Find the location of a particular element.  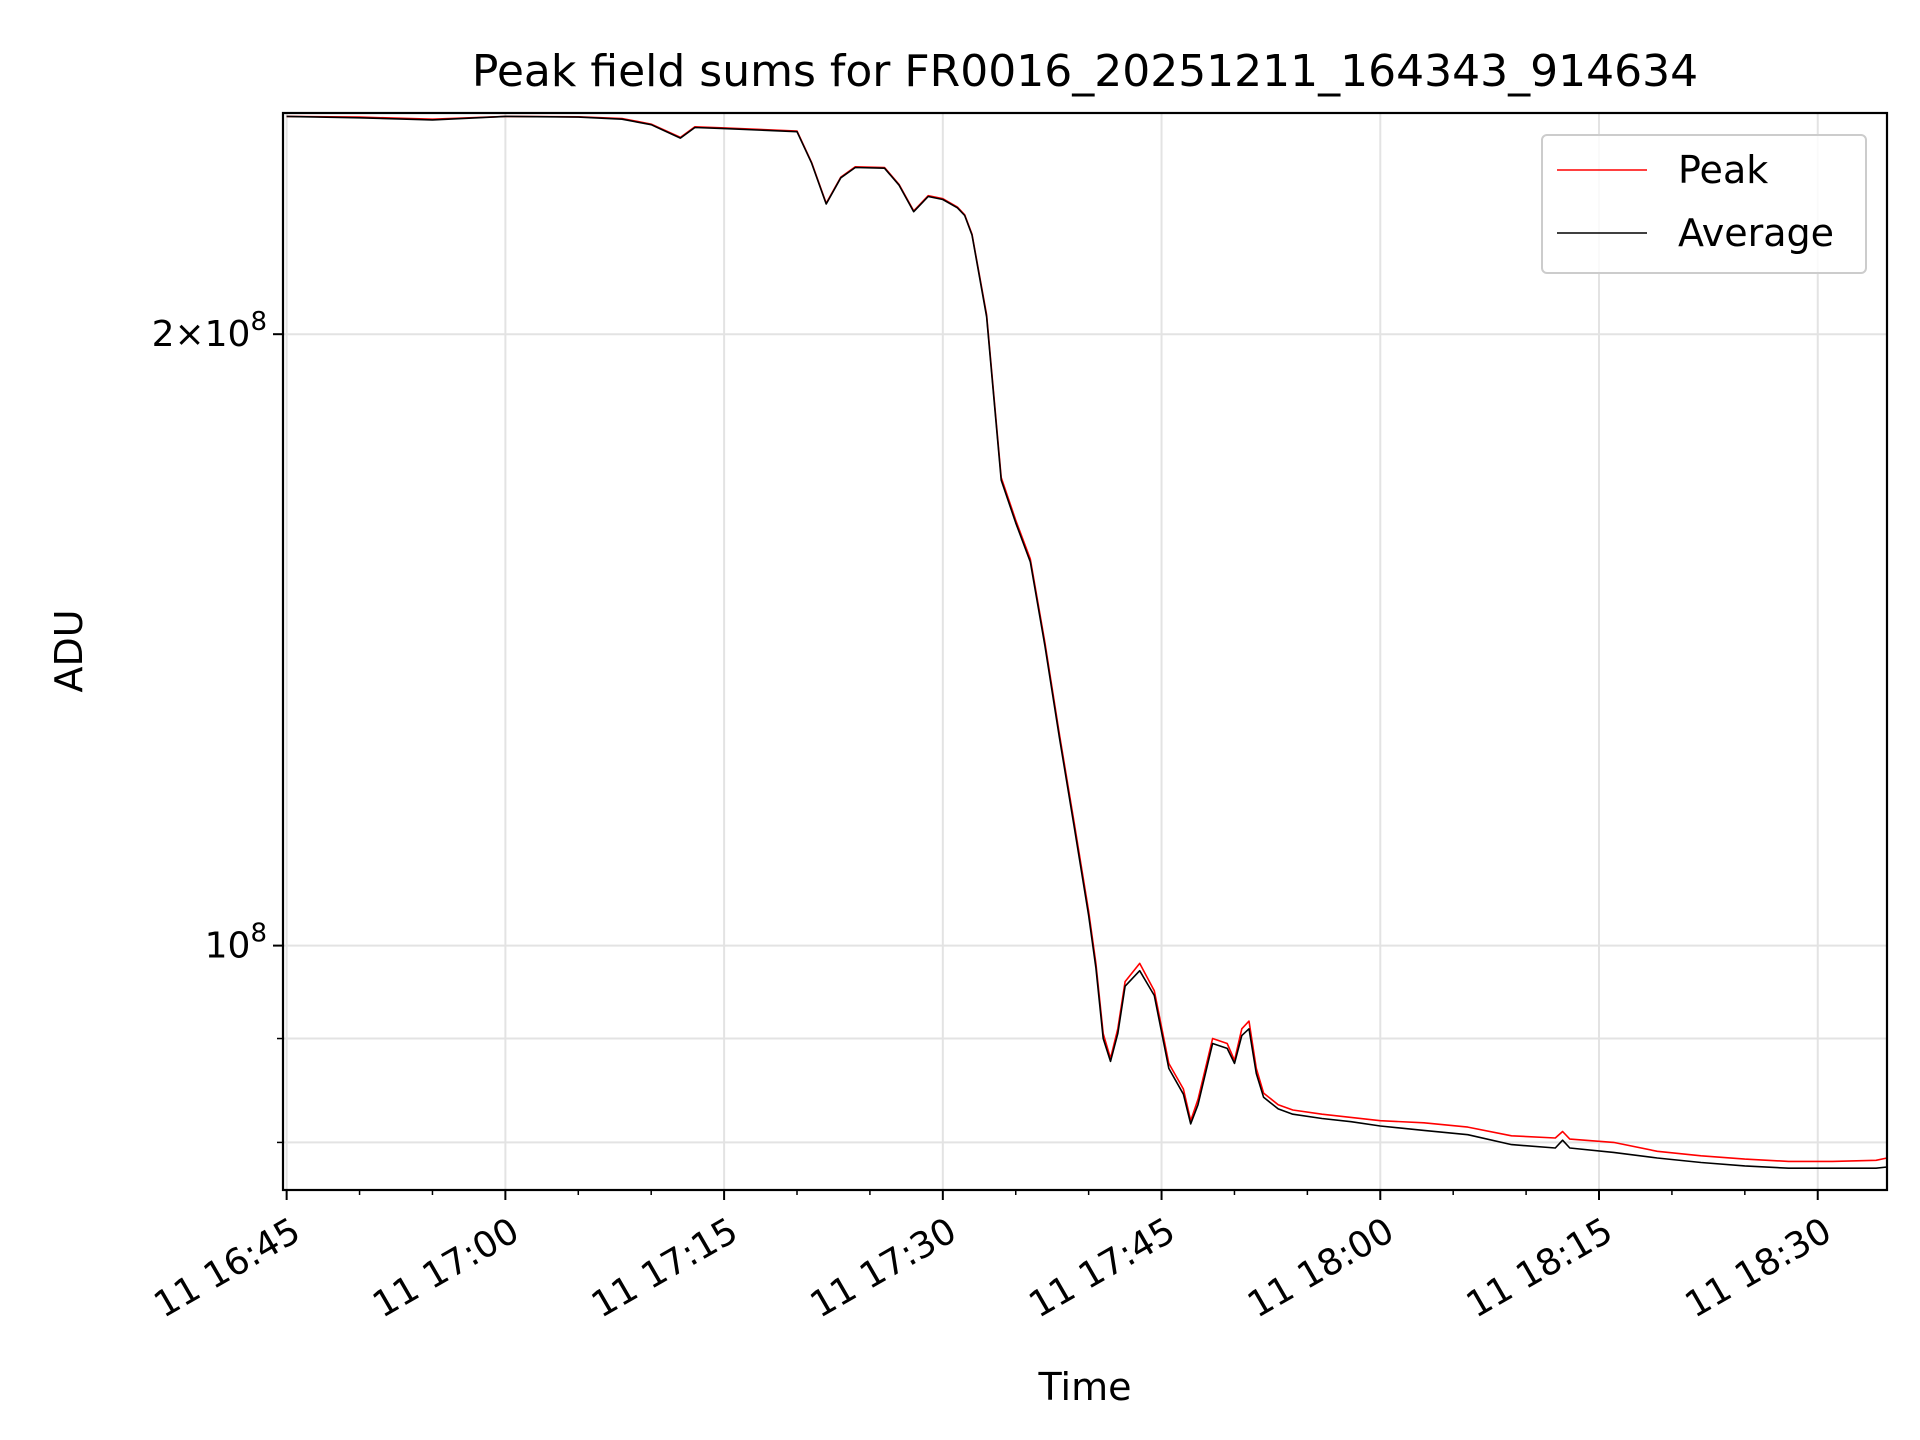

y-tick-multiplier: 2× is located at coordinates (178, 334).